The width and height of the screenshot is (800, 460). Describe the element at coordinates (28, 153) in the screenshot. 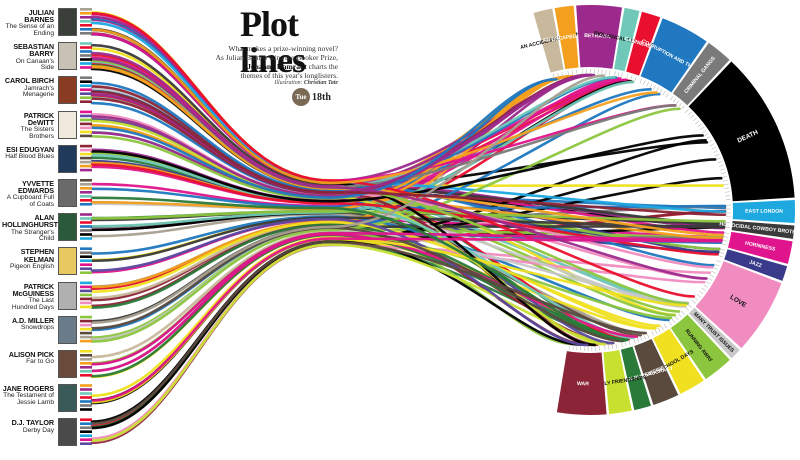

I see `book-entry: ESI EDUGYAN Half Blood Blues` at that location.